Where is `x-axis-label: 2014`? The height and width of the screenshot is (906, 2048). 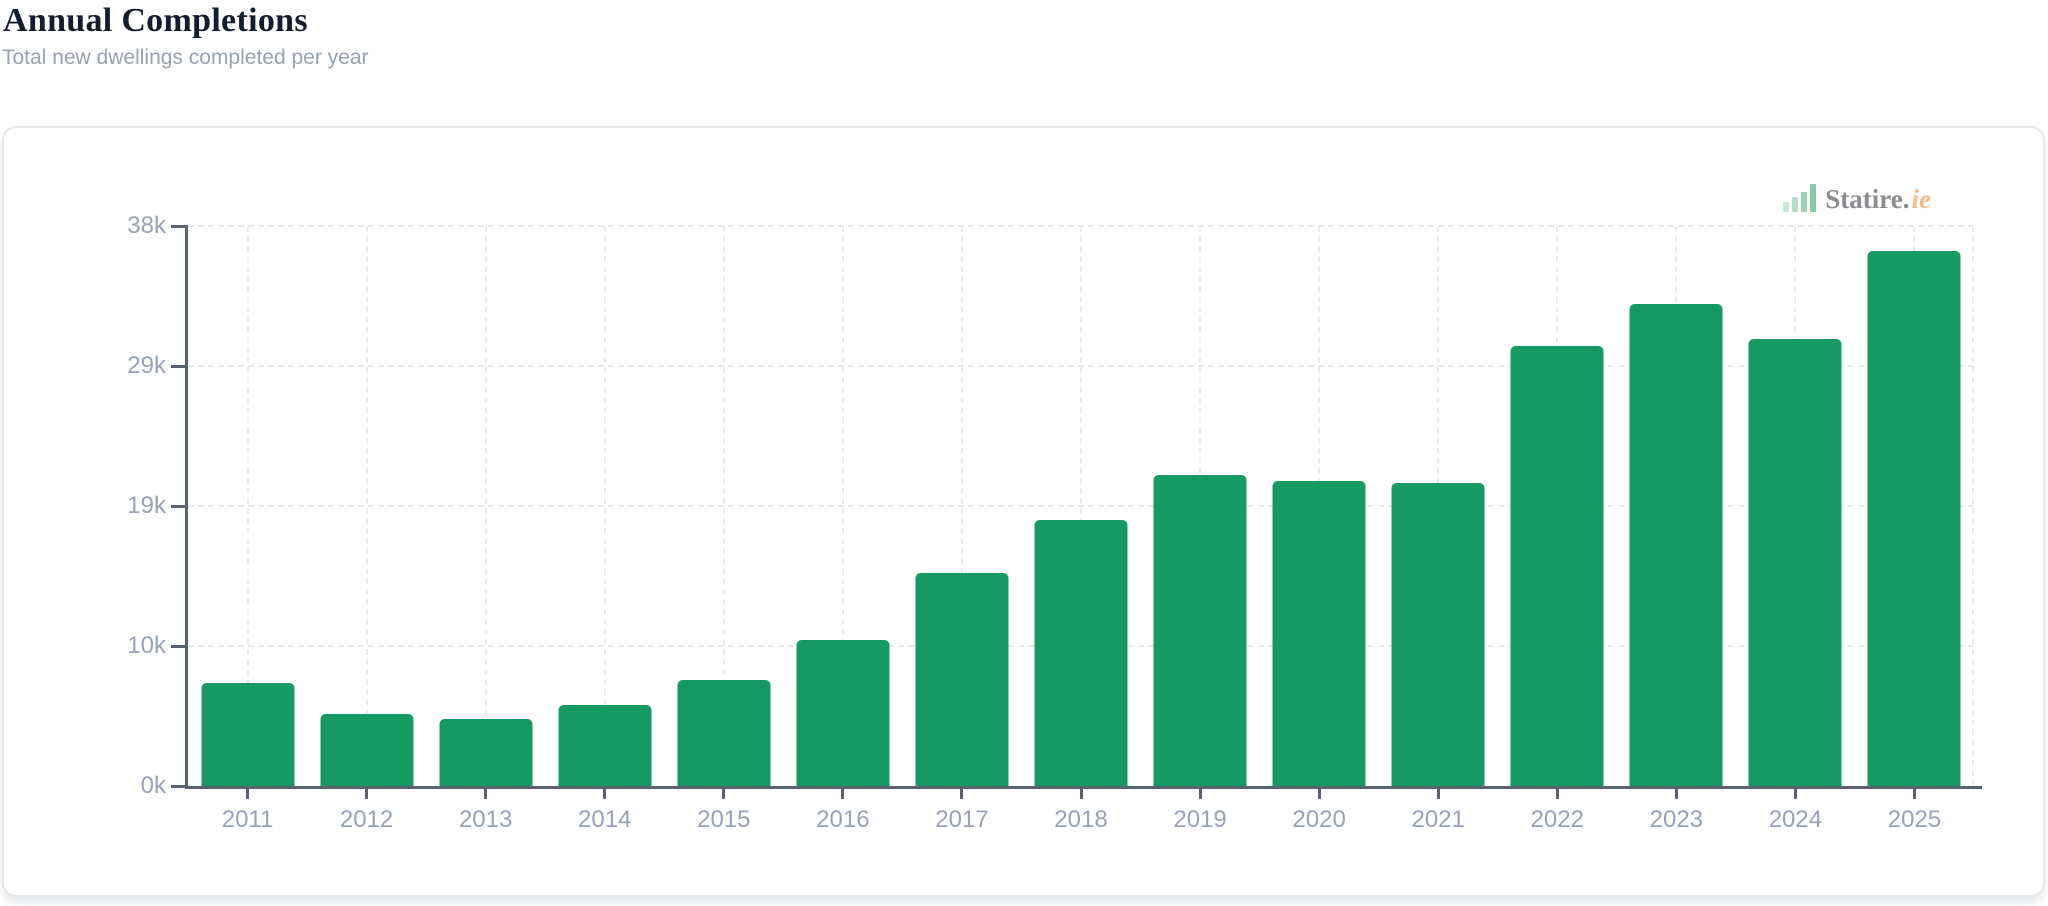 x-axis-label: 2014 is located at coordinates (605, 819).